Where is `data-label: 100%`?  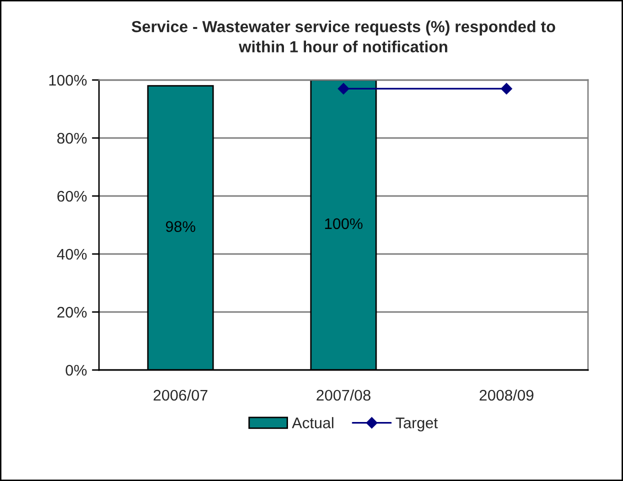 data-label: 100% is located at coordinates (343, 224).